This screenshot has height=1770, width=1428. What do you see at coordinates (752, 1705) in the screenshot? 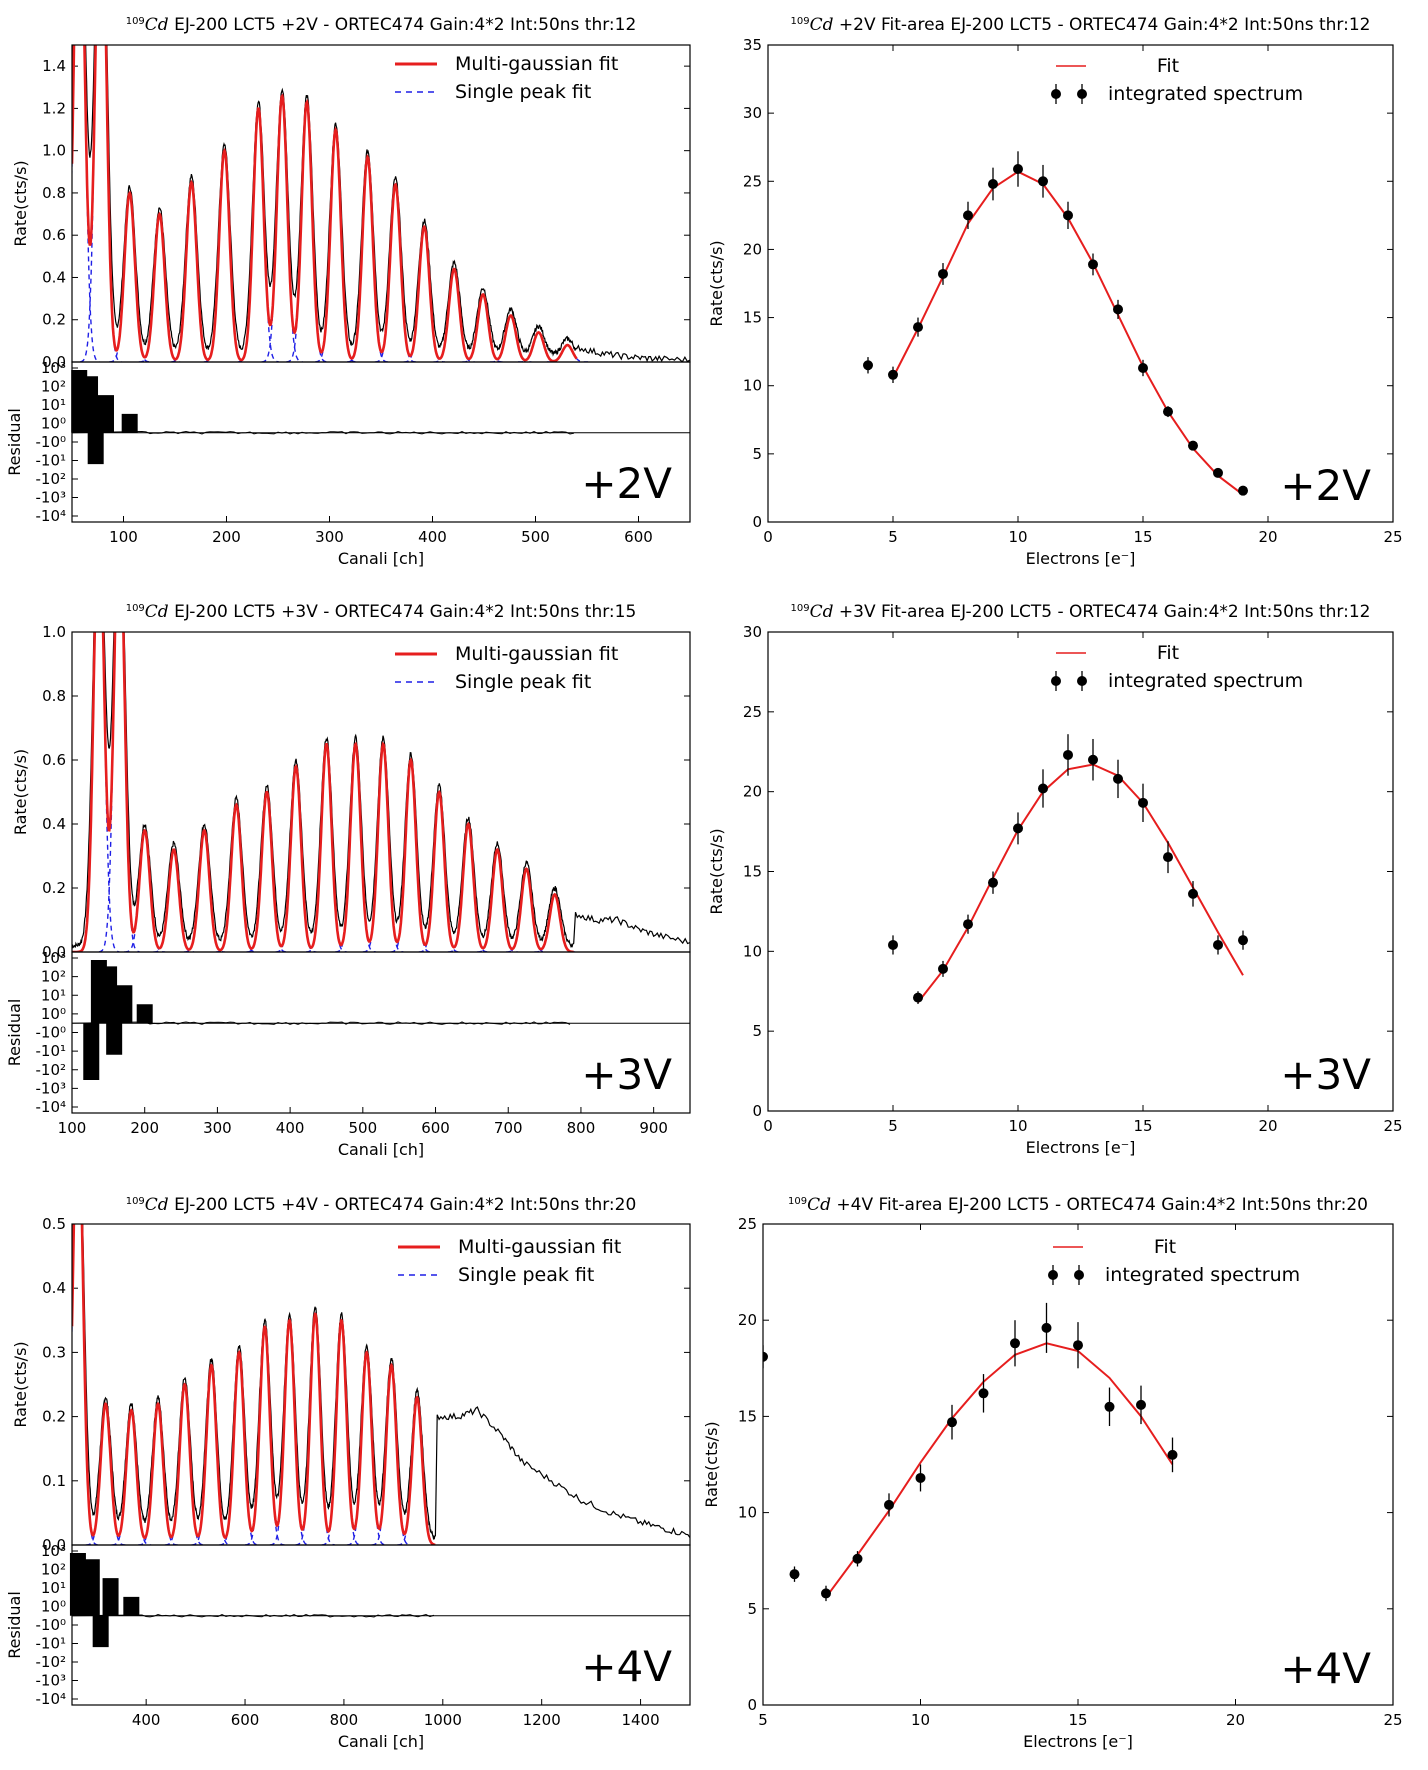
I see `y-tick-label: 0` at bounding box center [752, 1705].